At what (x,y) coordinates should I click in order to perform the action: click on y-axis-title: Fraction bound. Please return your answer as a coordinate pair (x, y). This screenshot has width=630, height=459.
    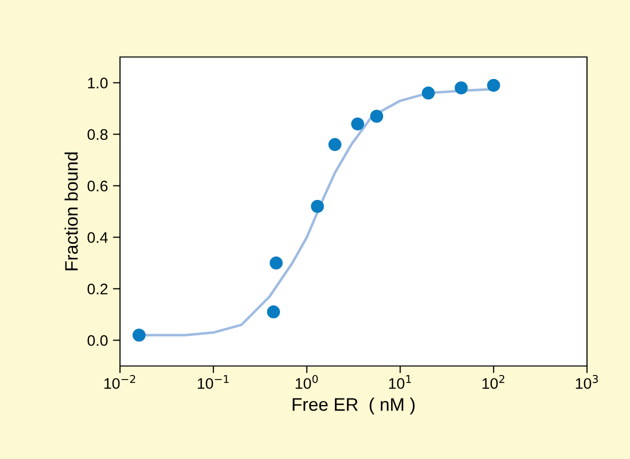
    Looking at the image, I should click on (71, 211).